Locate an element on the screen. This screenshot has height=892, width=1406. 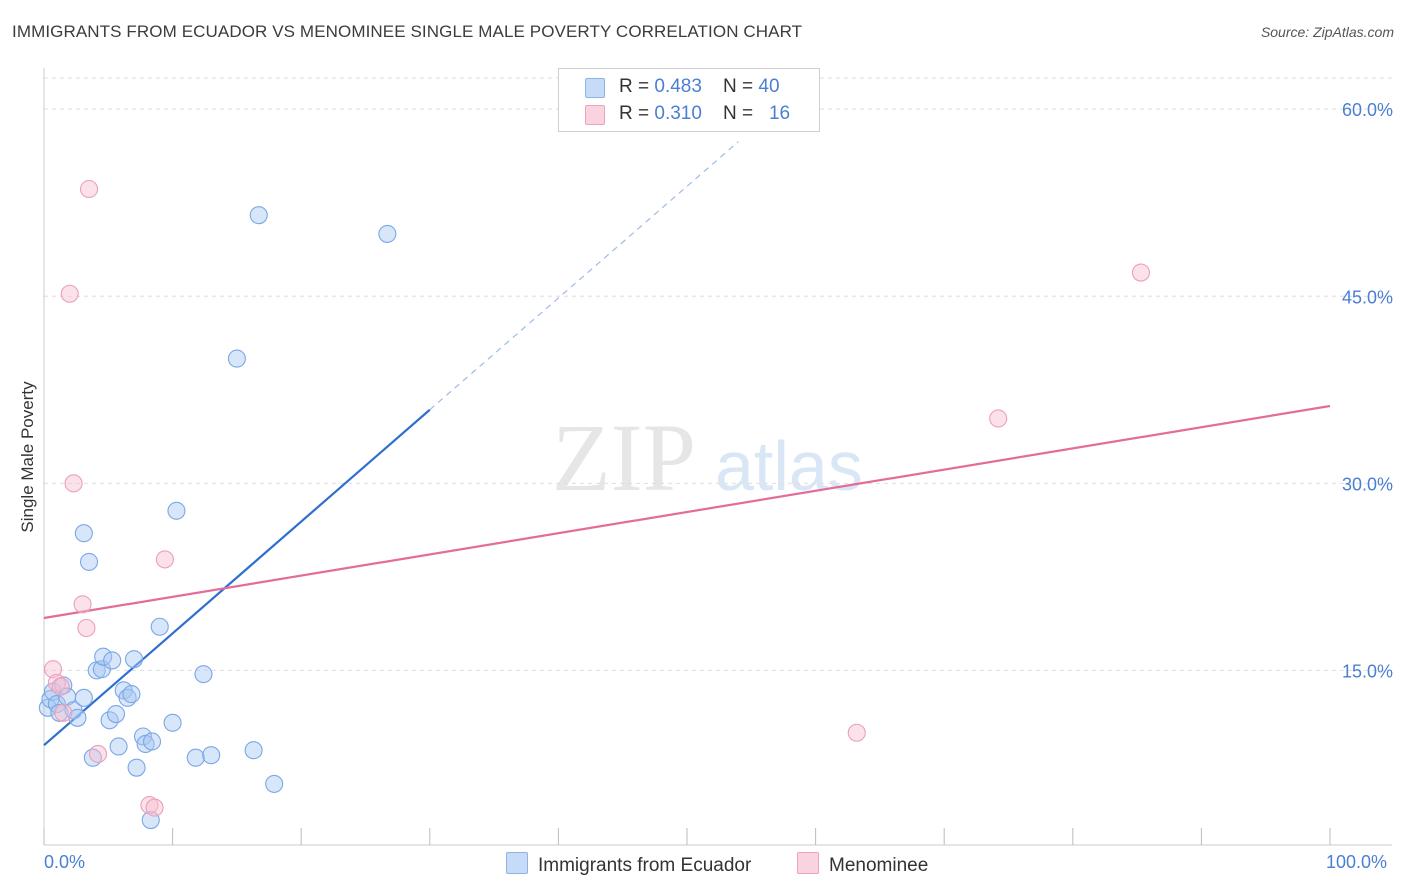
trend-line-ecuador-extension is located at coordinates (584, 276).